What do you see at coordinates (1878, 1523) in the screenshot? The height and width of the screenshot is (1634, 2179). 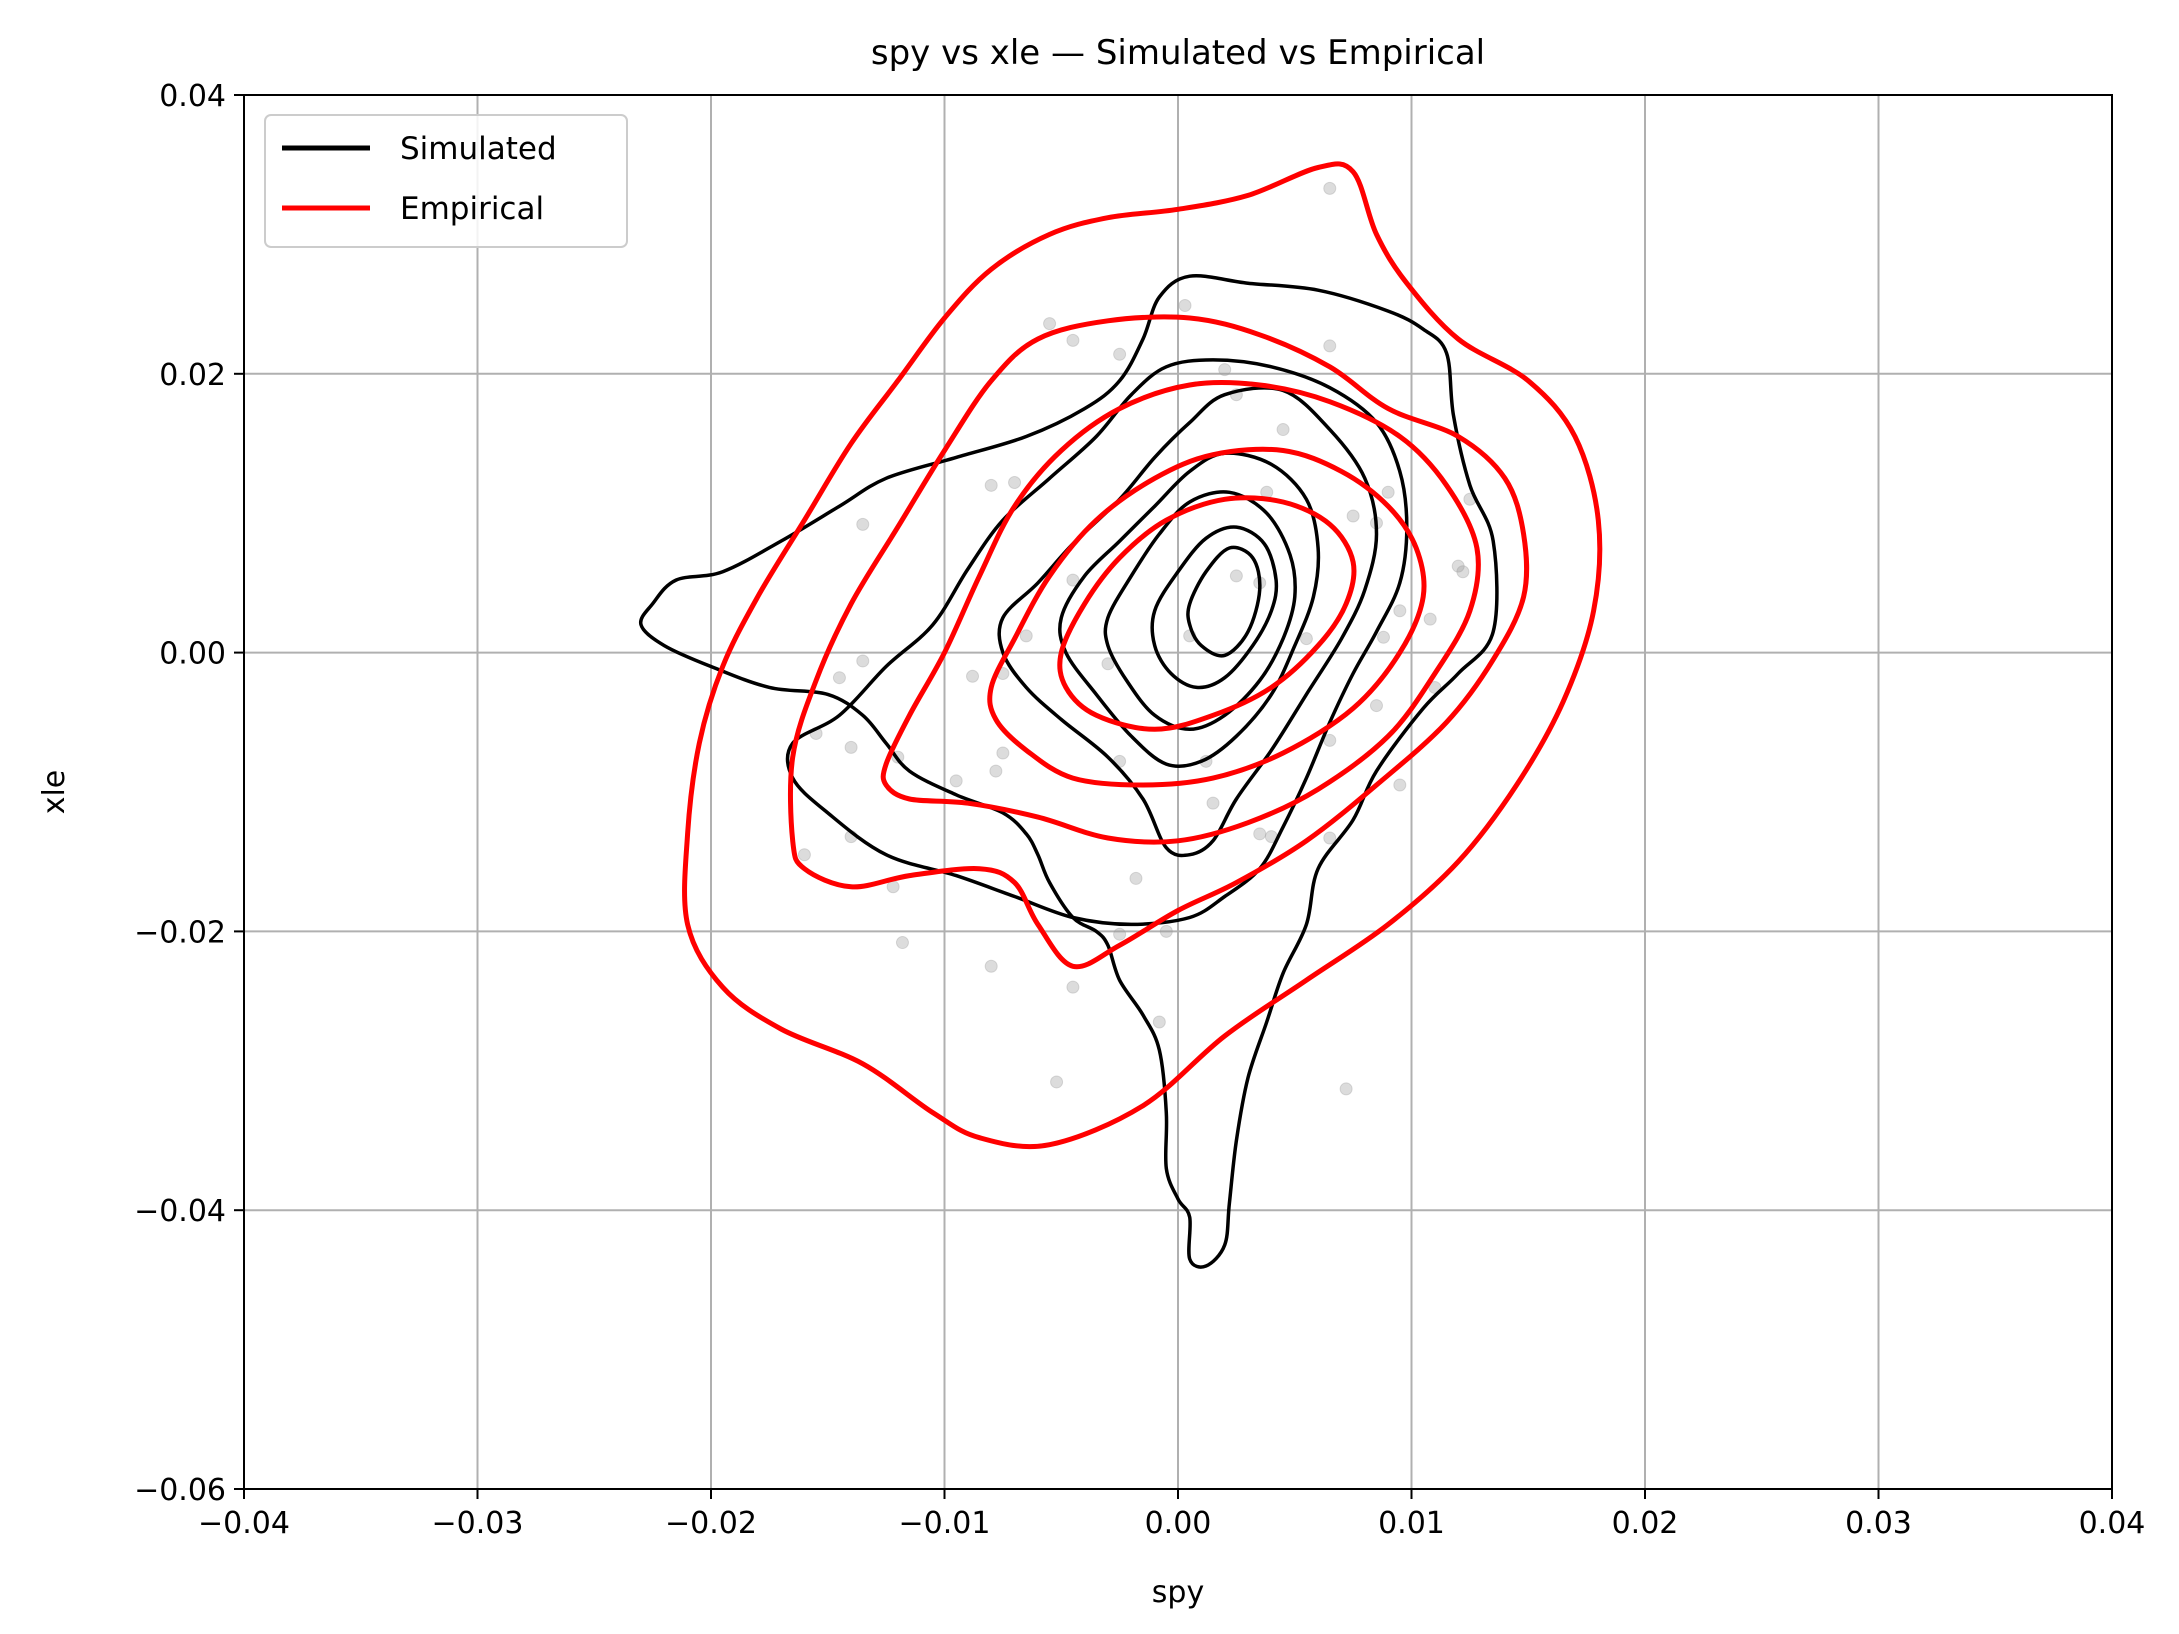 I see `x-tick-label: 0.03` at bounding box center [1878, 1523].